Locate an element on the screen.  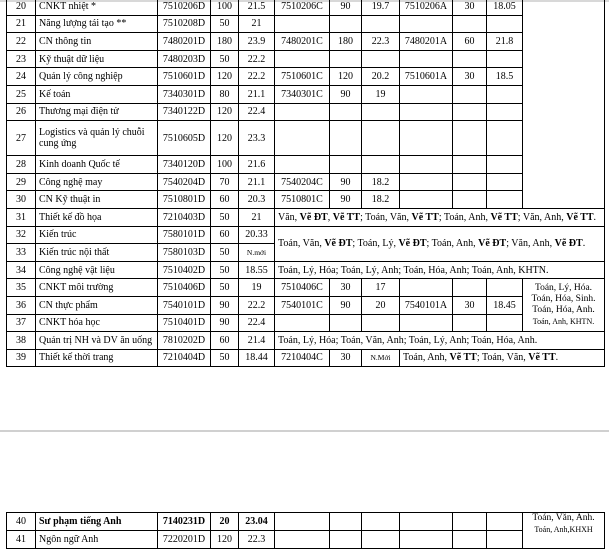
program-c-code is located at coordinates (302, 138).